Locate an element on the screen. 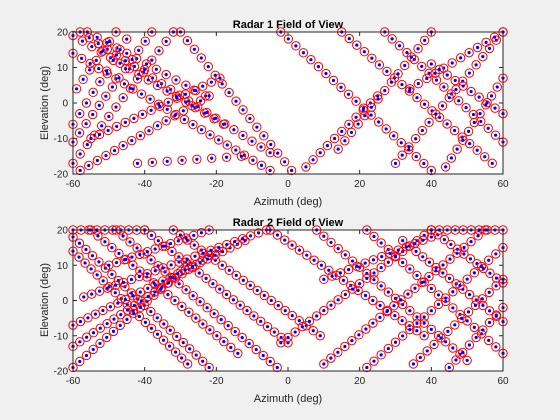 Image resolution: width=560 pixels, height=420 pixels. x-tick-label: -20 is located at coordinates (216, 381).